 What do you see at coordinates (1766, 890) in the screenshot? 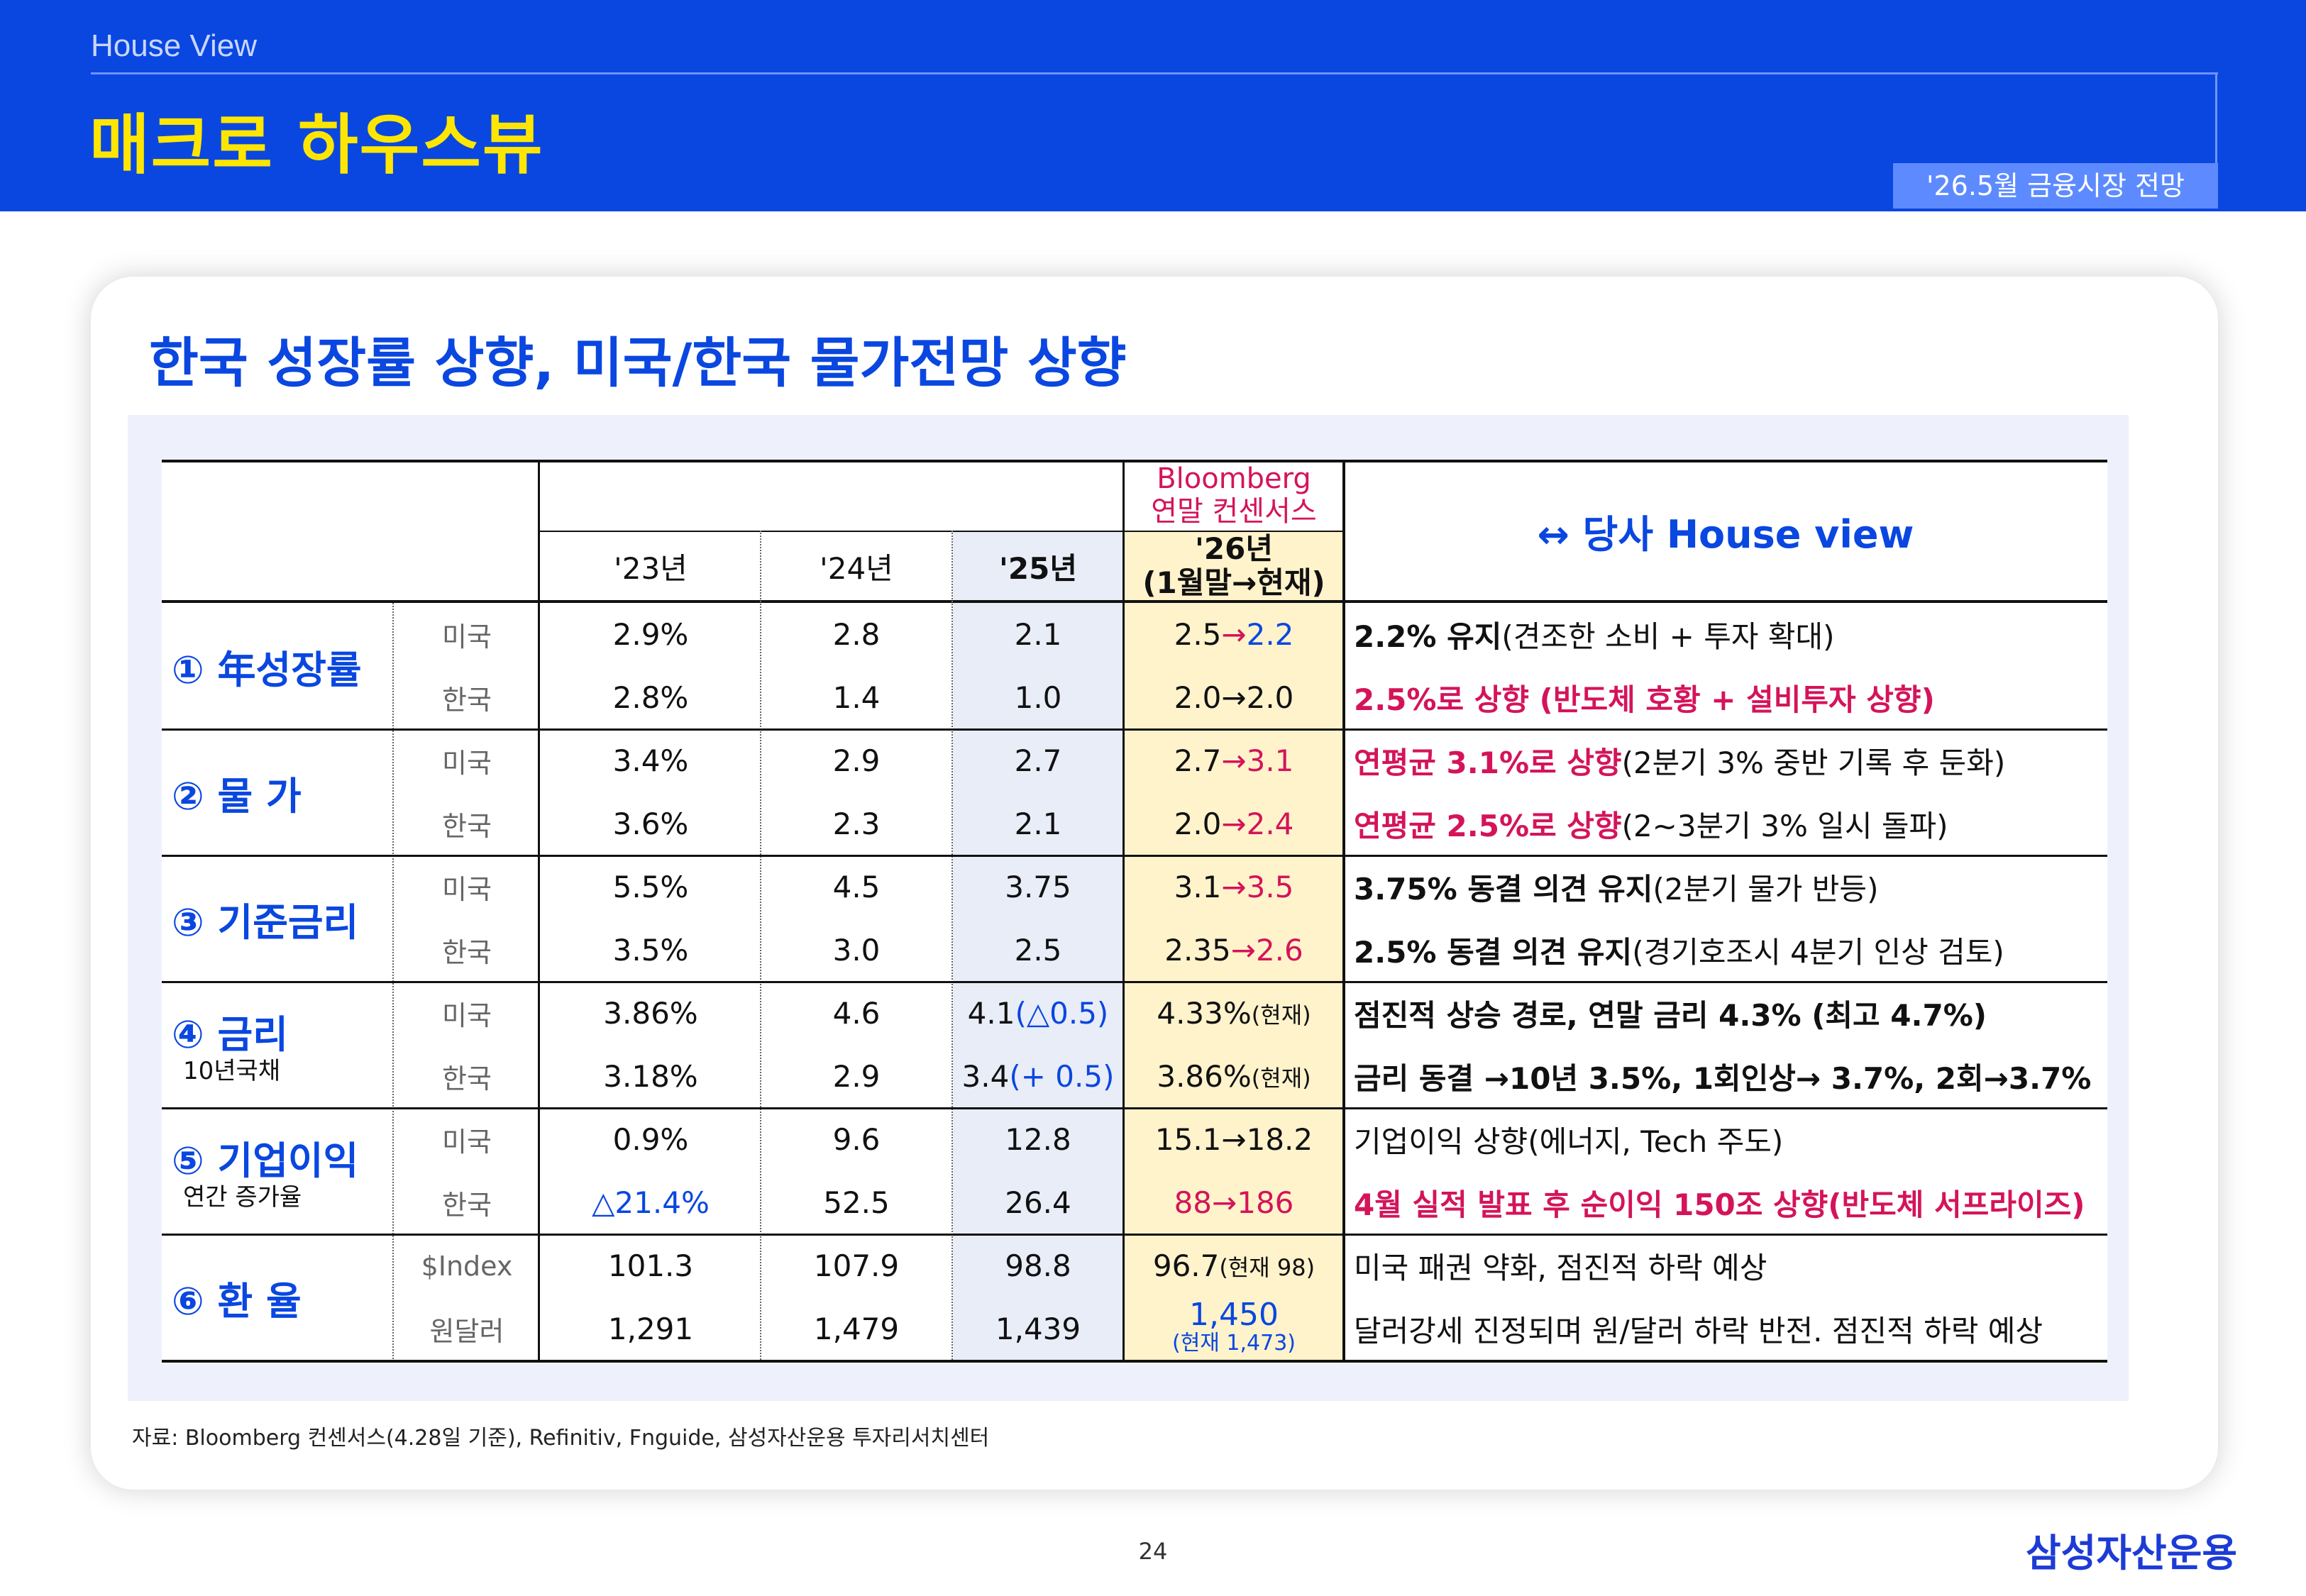
I see `house-view-detail: (2분기 물가 반등)` at bounding box center [1766, 890].